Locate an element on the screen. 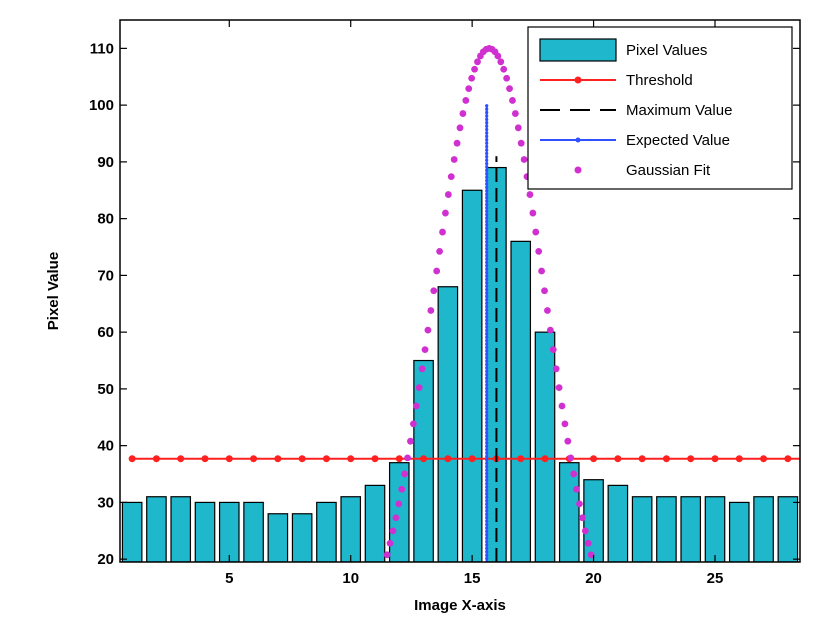 This screenshot has width=834, height=628. legend-label: Expected Value is located at coordinates (678, 140).